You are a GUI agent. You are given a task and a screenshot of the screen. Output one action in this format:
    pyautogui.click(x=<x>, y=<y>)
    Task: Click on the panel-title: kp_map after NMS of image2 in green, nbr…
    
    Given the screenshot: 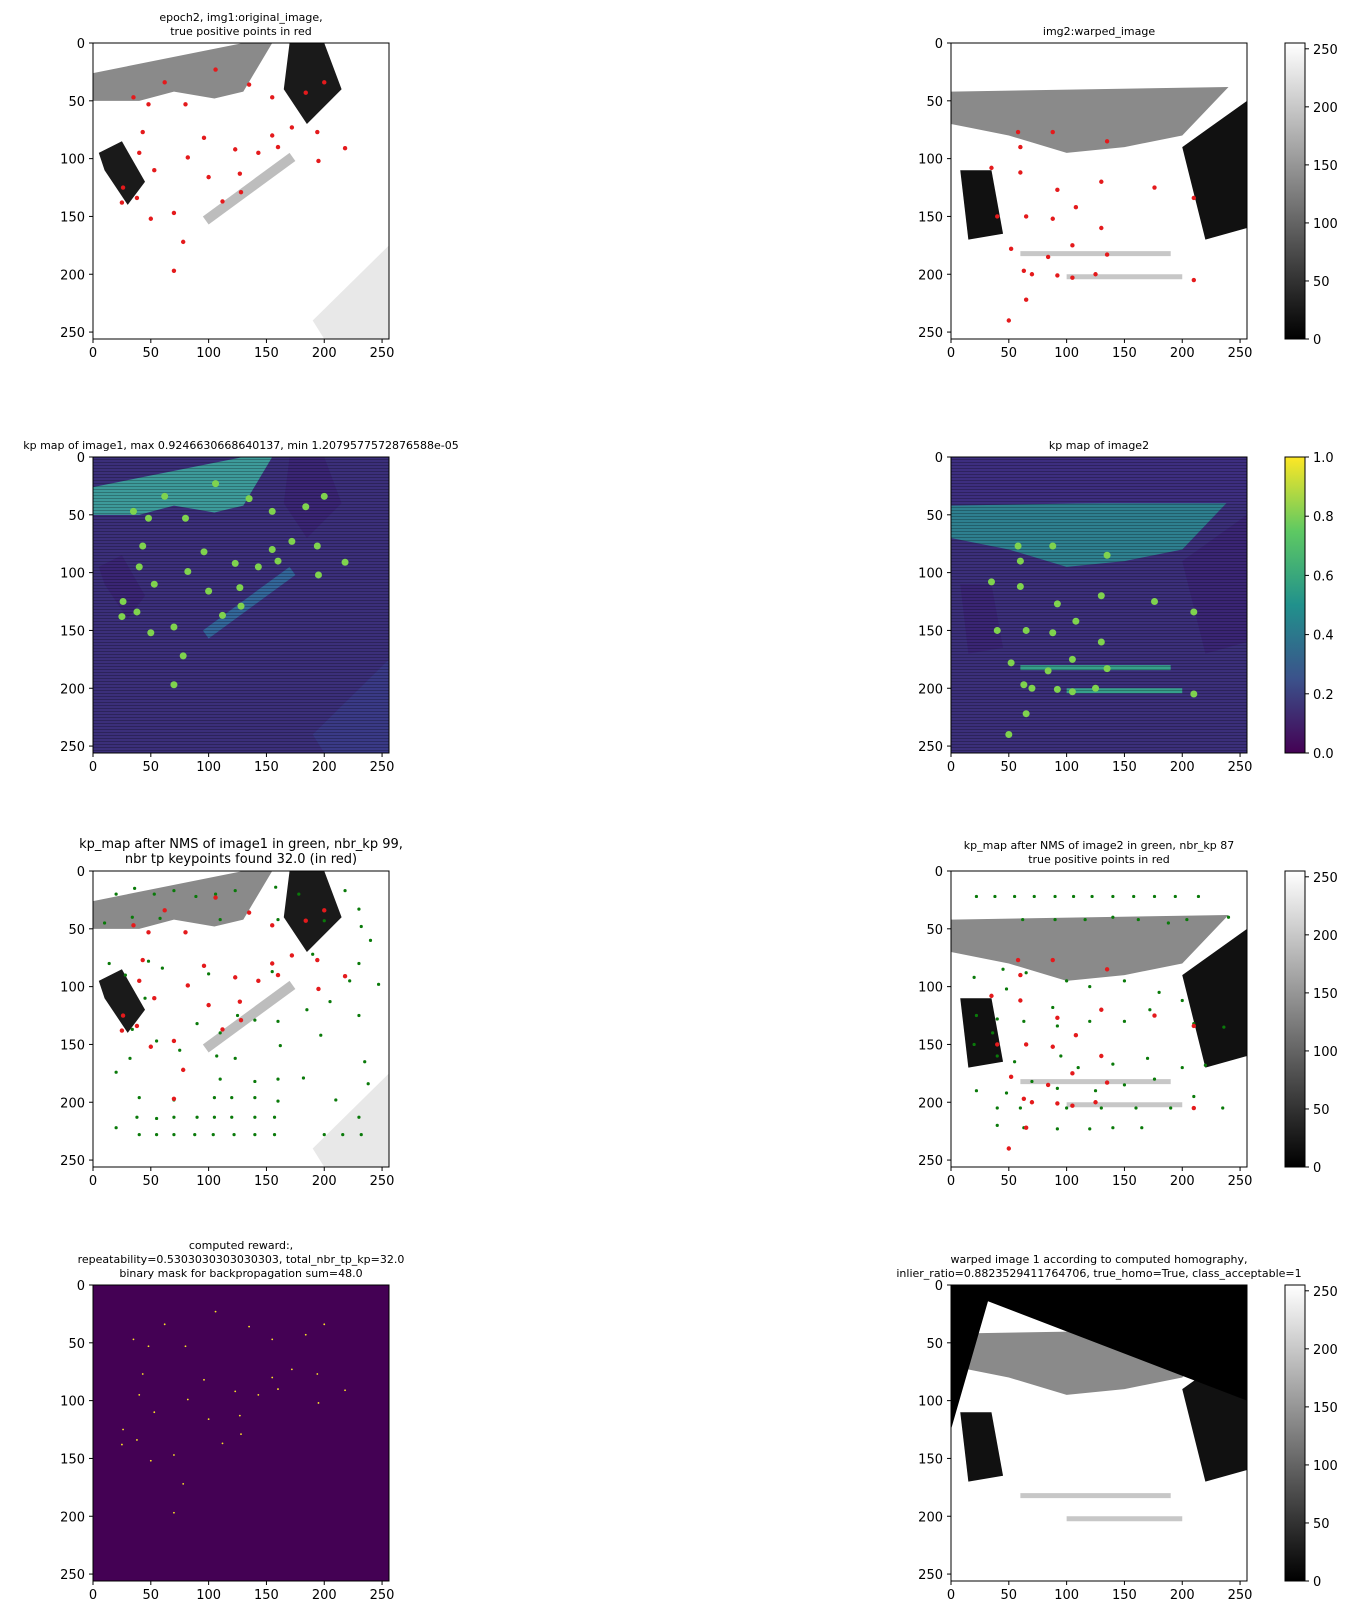 What is the action you would take?
    pyautogui.click(x=1099, y=845)
    